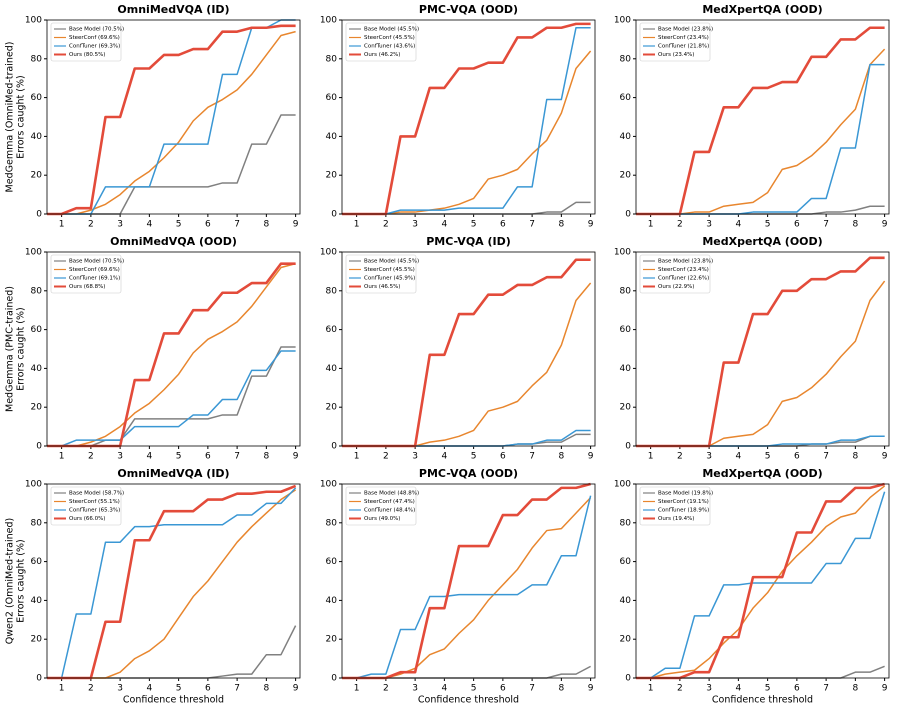  Describe the element at coordinates (683, 47) in the screenshot. I see `legend-label: ConfTuner (21.8%)` at that location.